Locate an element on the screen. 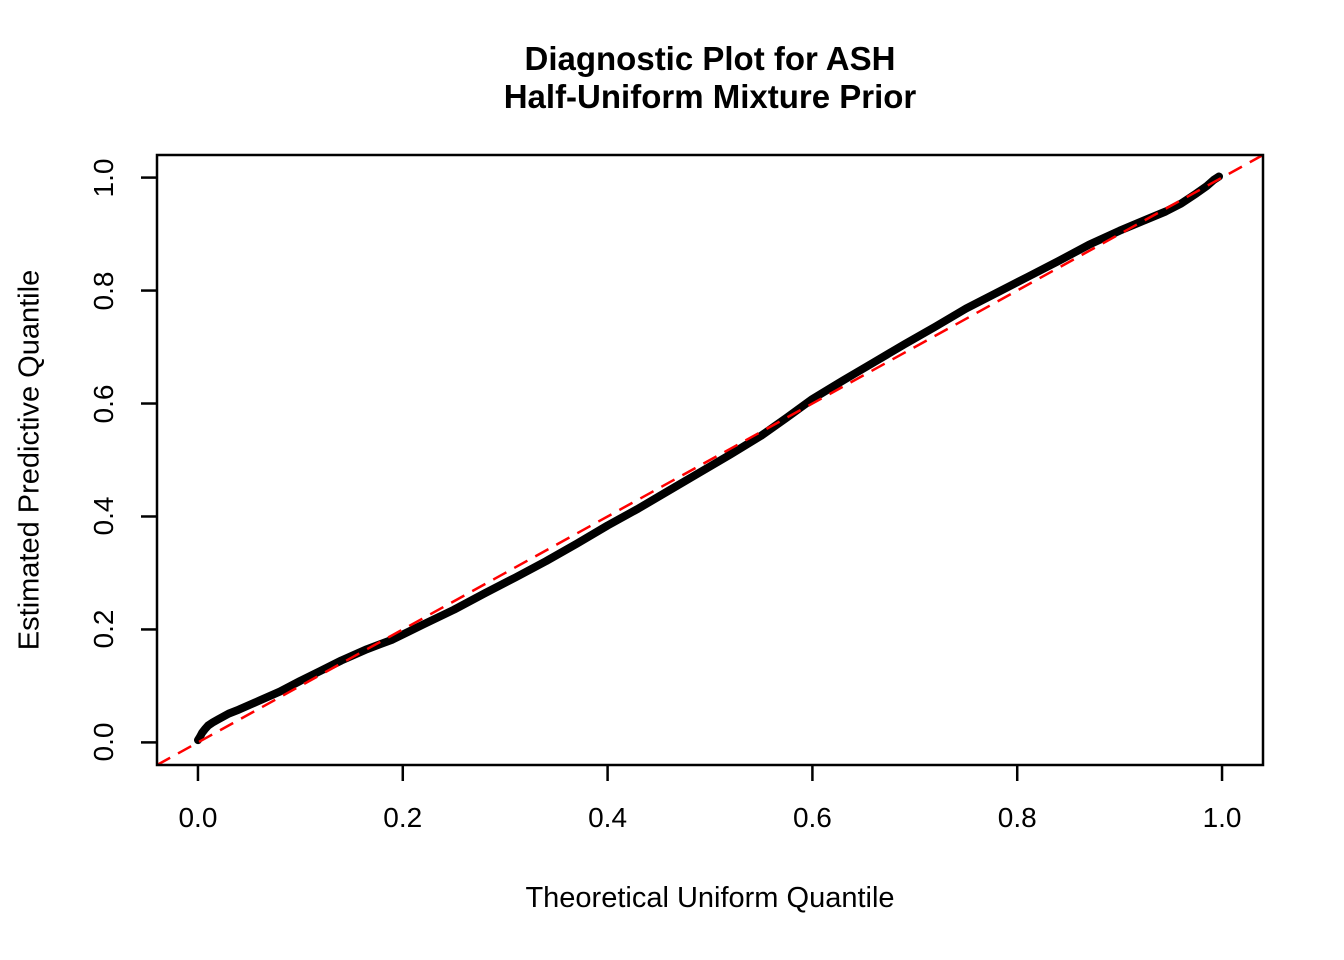 Image resolution: width=1344 pixels, height=960 pixels. y-tick-label: 0.8 is located at coordinates (103, 291).